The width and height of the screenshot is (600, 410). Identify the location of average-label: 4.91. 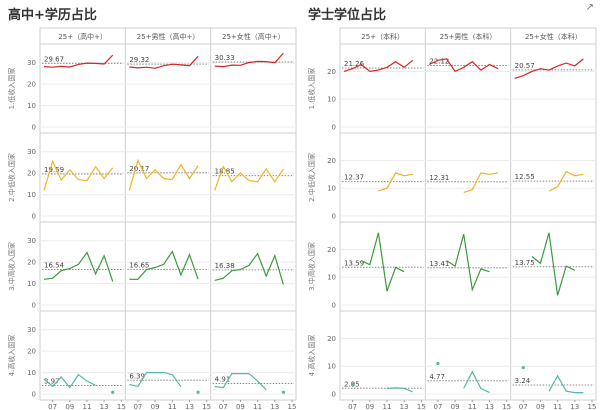
(223, 379).